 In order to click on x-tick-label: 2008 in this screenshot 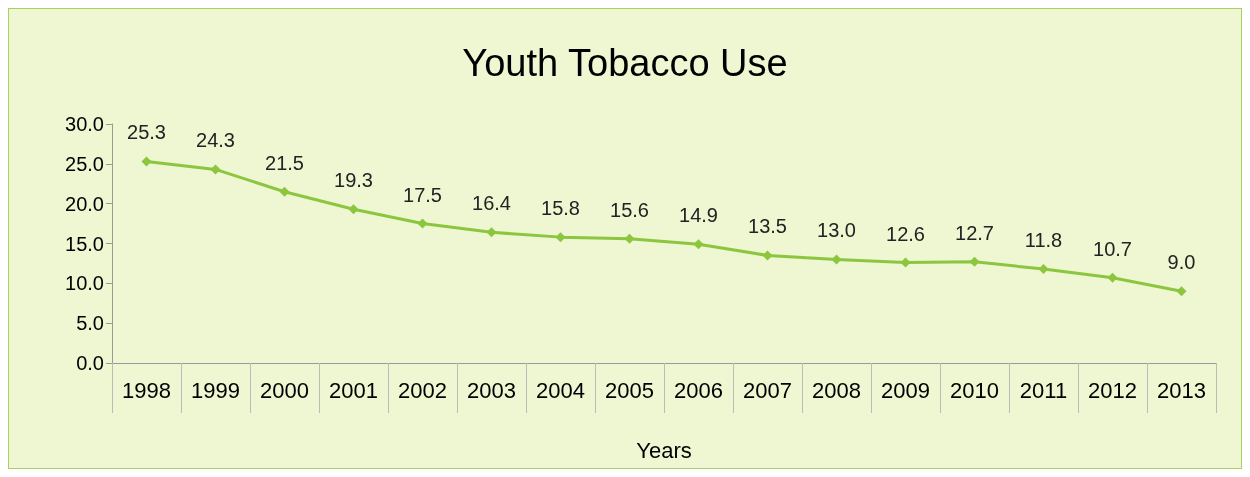, I will do `click(836, 390)`.